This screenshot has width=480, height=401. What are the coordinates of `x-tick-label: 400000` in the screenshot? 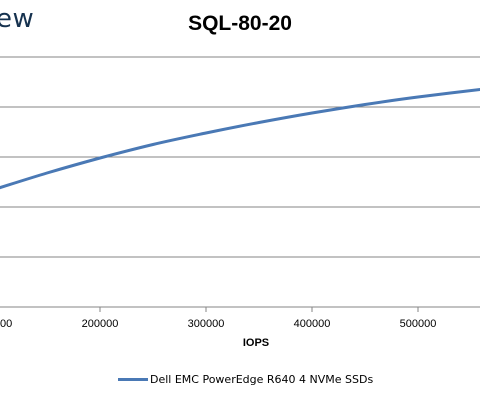 It's located at (312, 324).